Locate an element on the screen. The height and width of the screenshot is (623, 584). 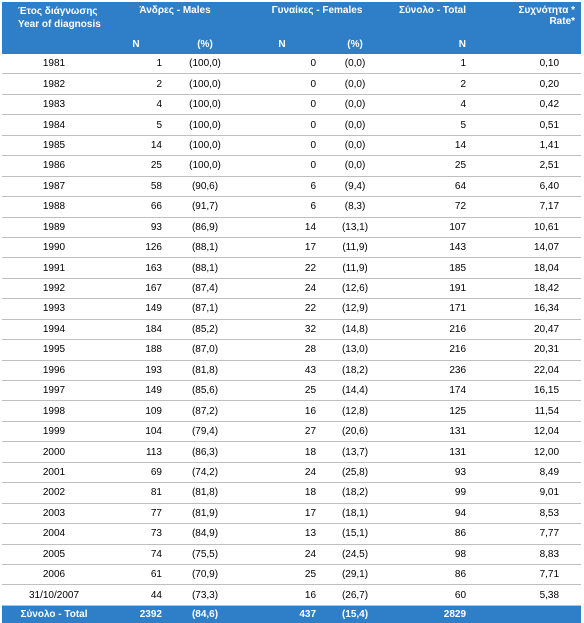
females-pct-subheader: (%) is located at coordinates (355, 46).